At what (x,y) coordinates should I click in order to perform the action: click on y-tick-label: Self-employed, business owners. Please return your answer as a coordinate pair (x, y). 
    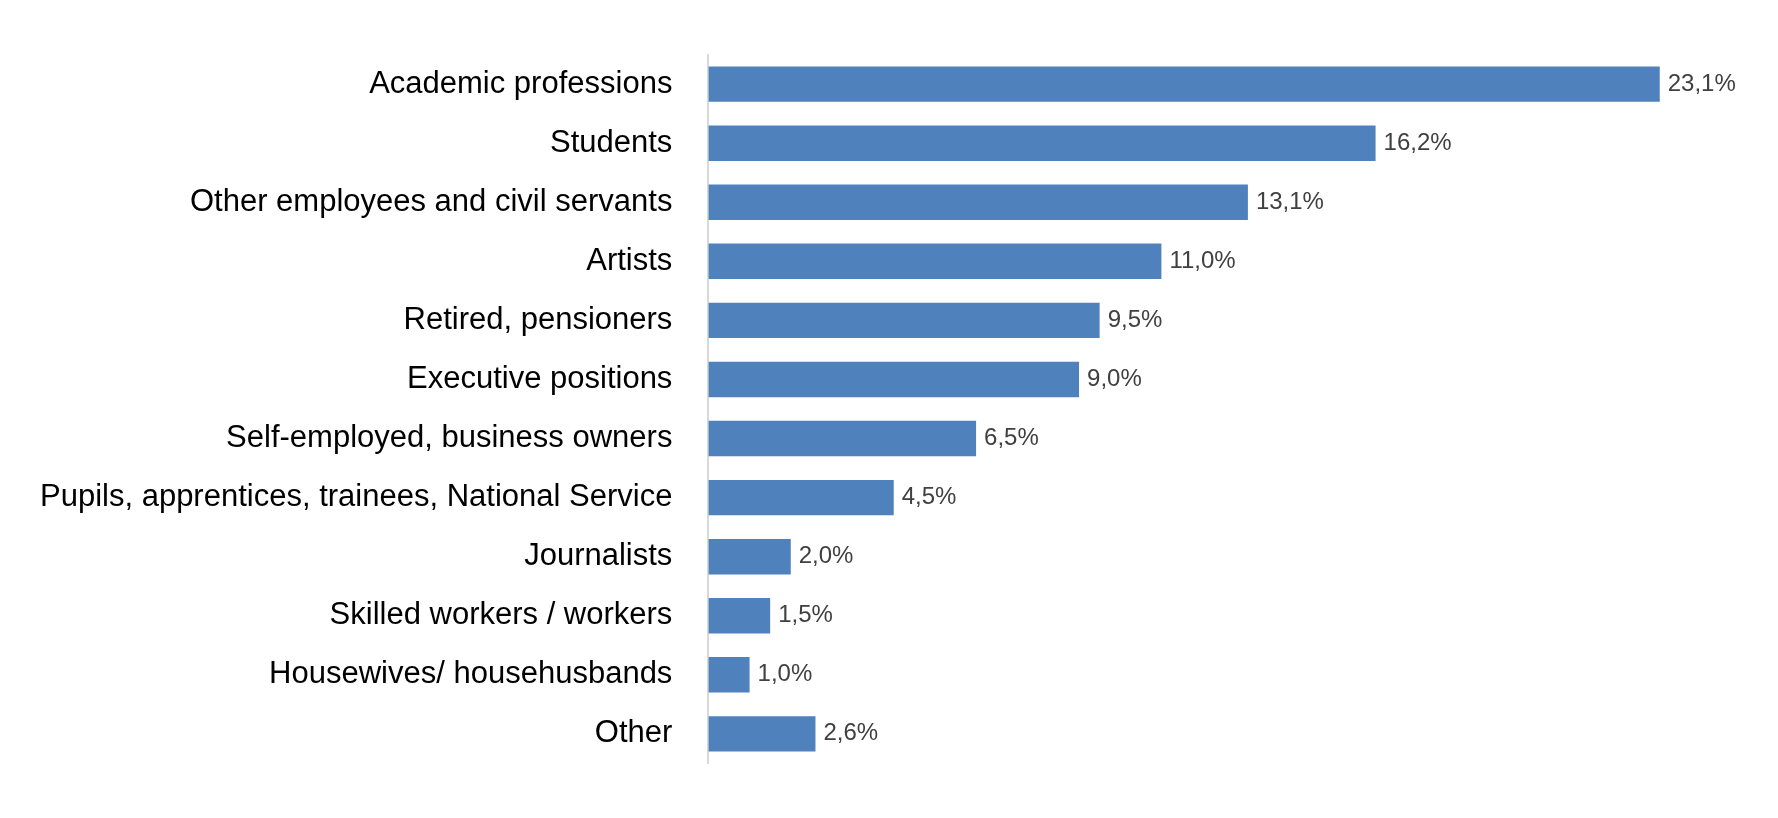
    Looking at the image, I should click on (449, 437).